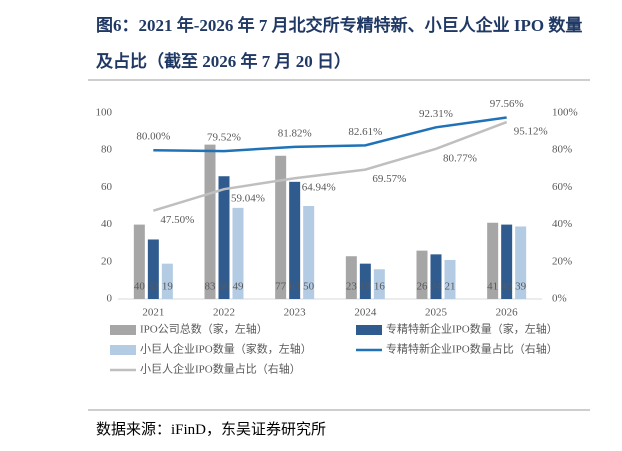 This screenshot has height=451, width=622. I want to click on bar-label: 16, so click(380, 287).